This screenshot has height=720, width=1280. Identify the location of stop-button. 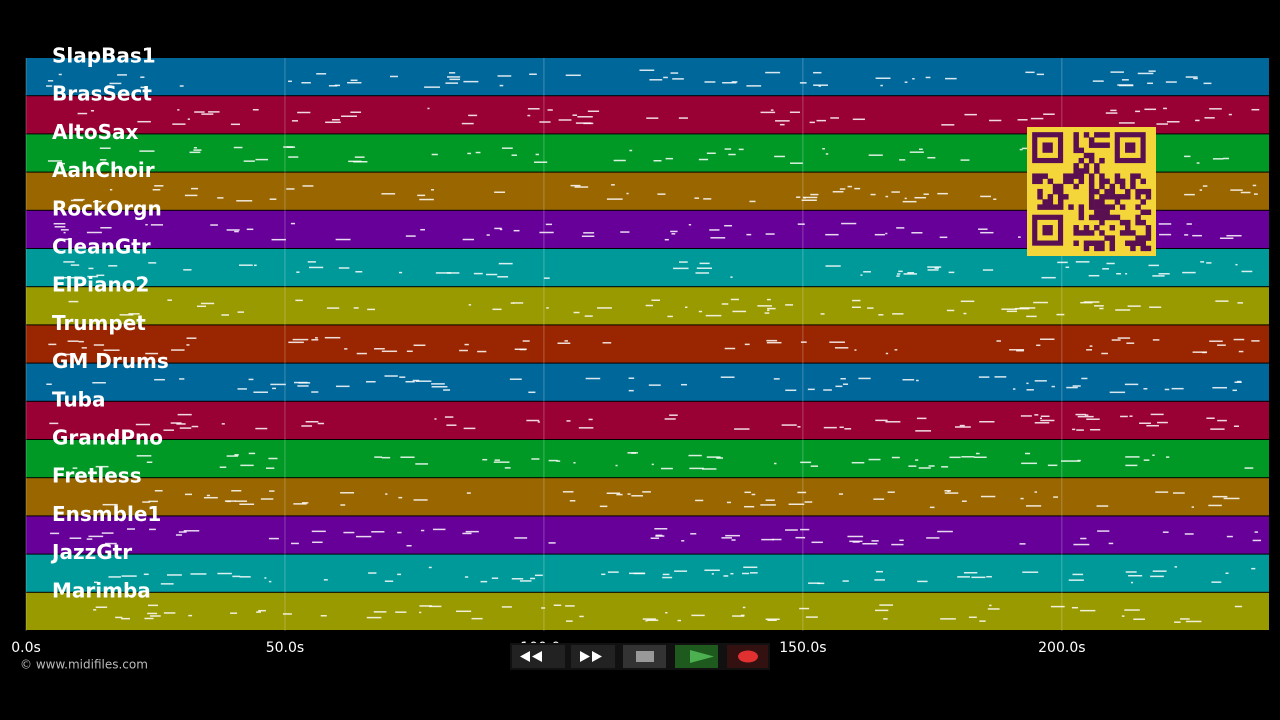
(644, 656).